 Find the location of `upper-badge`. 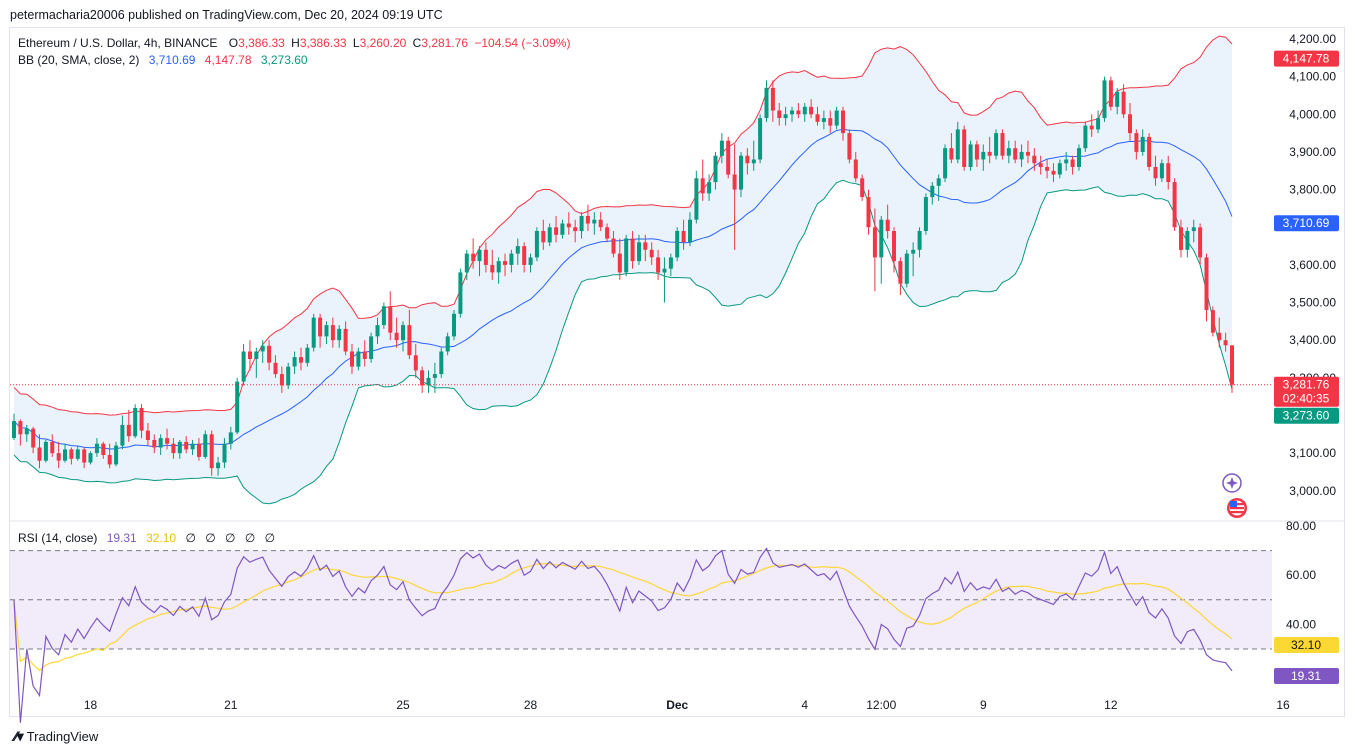

upper-badge is located at coordinates (1306, 58).